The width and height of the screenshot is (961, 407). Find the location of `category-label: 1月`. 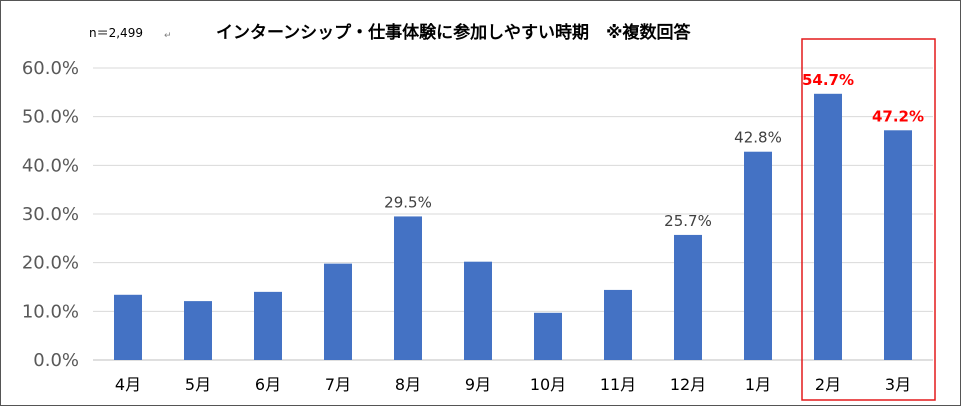

category-label: 1月 is located at coordinates (758, 384).